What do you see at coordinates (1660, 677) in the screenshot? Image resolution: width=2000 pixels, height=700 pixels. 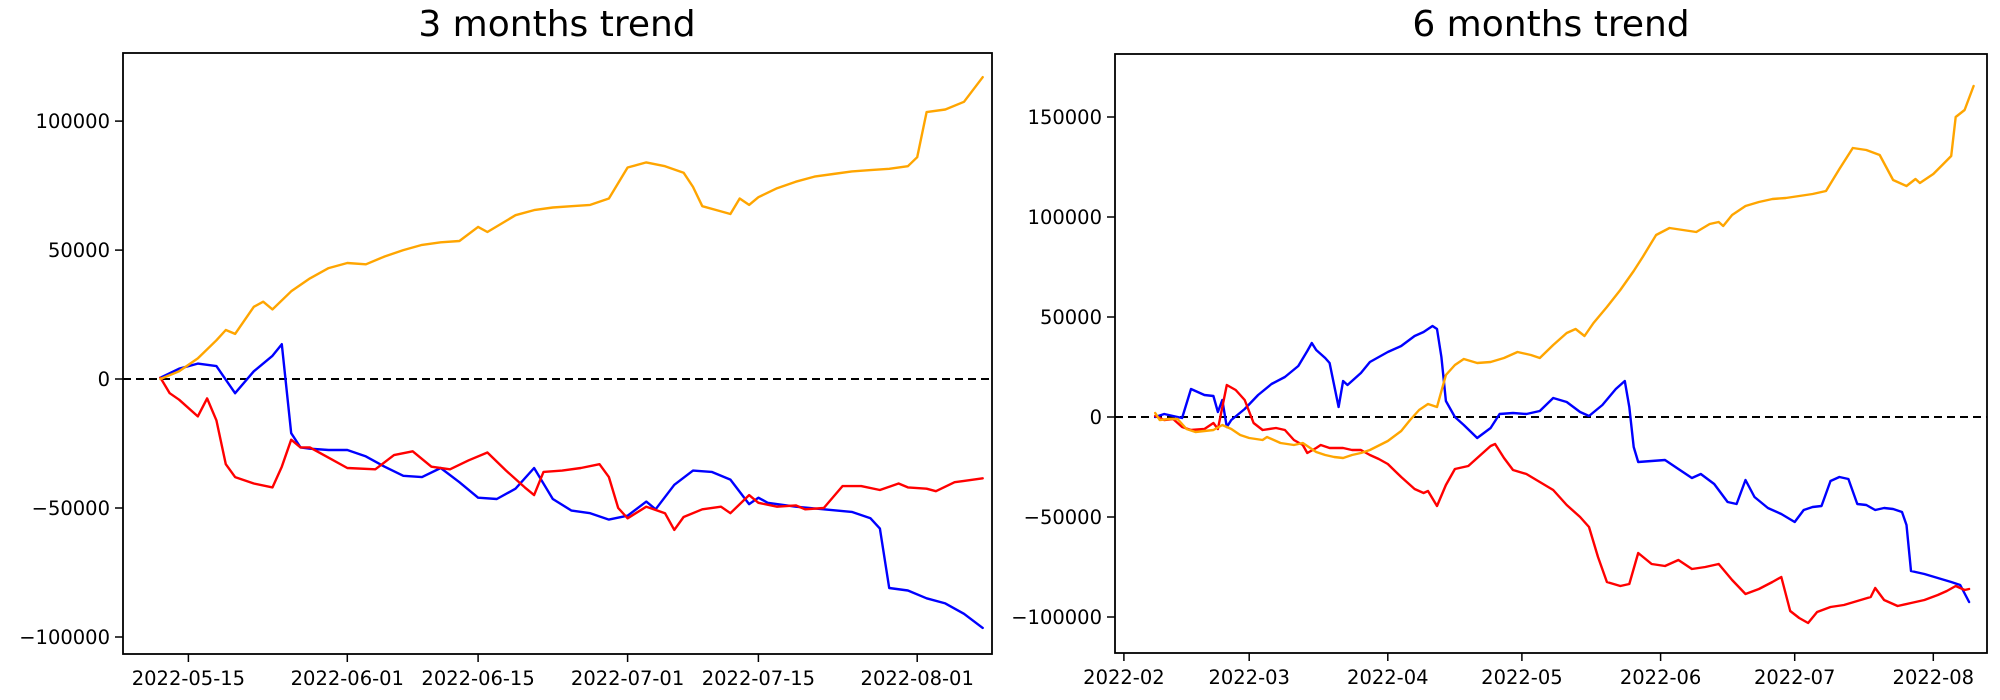 I see `x-tick-label: 2022-06` at bounding box center [1660, 677].